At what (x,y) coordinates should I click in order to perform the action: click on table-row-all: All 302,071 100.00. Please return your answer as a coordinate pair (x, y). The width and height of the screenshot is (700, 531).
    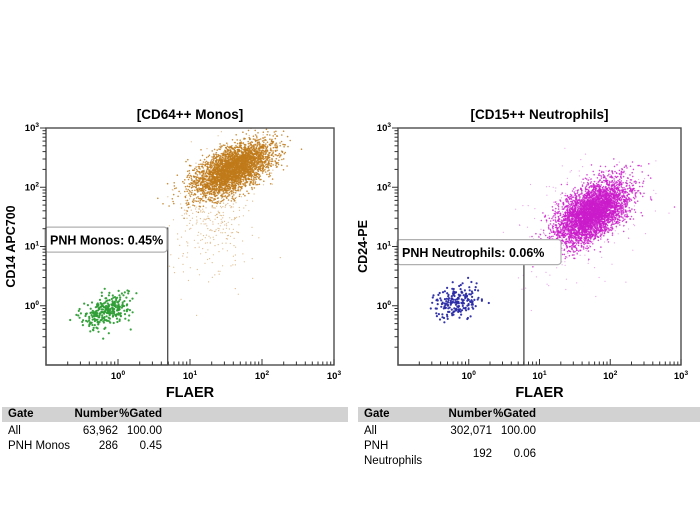
    Looking at the image, I should click on (529, 431).